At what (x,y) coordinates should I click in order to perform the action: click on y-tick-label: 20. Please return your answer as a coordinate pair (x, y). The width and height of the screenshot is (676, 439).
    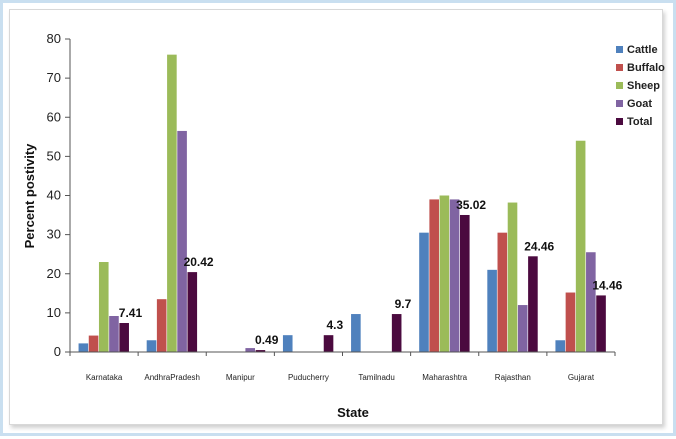
    Looking at the image, I should click on (54, 273).